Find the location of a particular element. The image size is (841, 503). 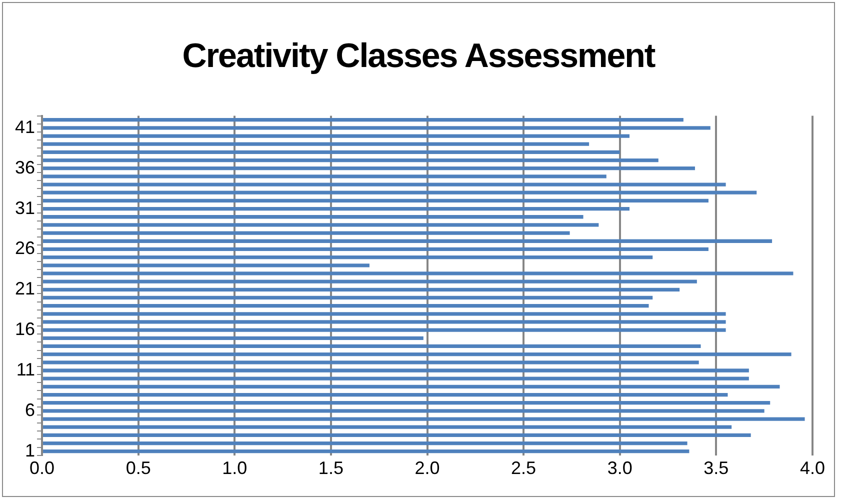

y-tick-label: 41 is located at coordinates (25, 126).